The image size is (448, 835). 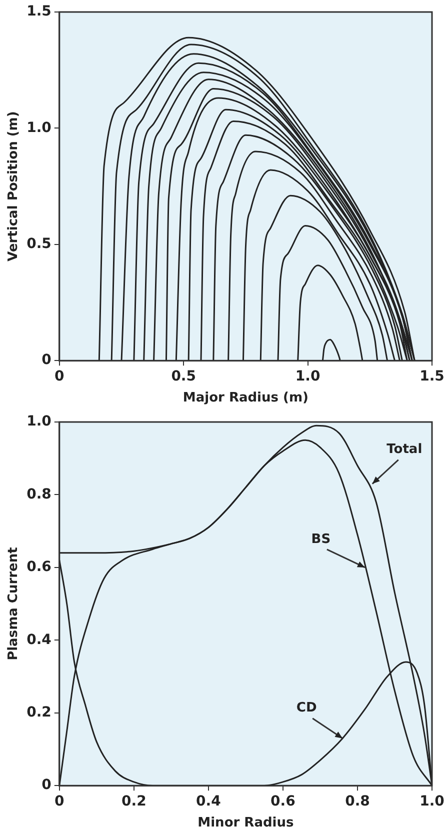 What do you see at coordinates (39, 640) in the screenshot?
I see `y-tick-label: 0.4` at bounding box center [39, 640].